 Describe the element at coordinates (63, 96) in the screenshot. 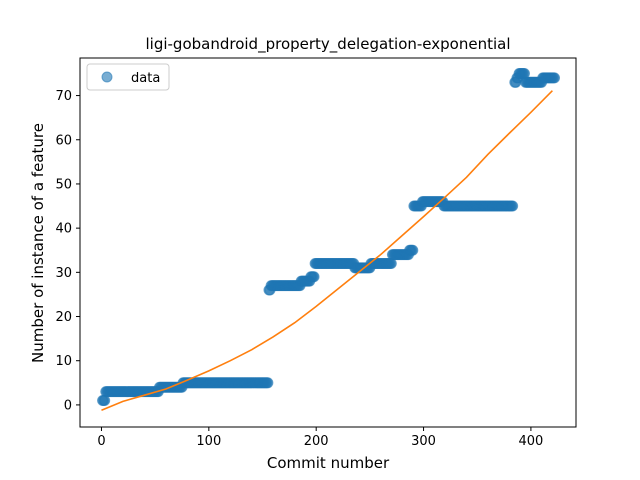

I see `y-tick-label: 70` at that location.